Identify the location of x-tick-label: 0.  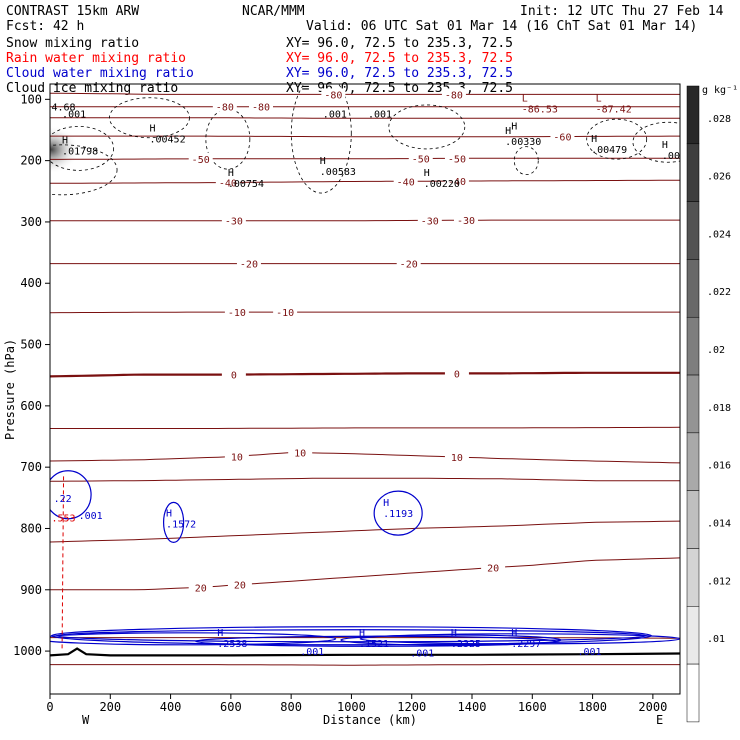
(49, 707).